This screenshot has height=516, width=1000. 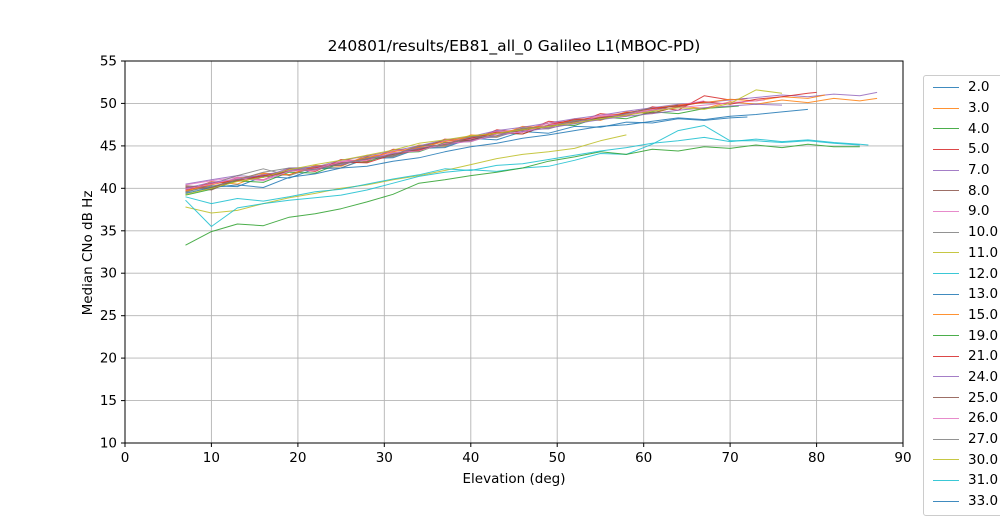 What do you see at coordinates (983, 459) in the screenshot?
I see `legend-label: 30.0` at bounding box center [983, 459].